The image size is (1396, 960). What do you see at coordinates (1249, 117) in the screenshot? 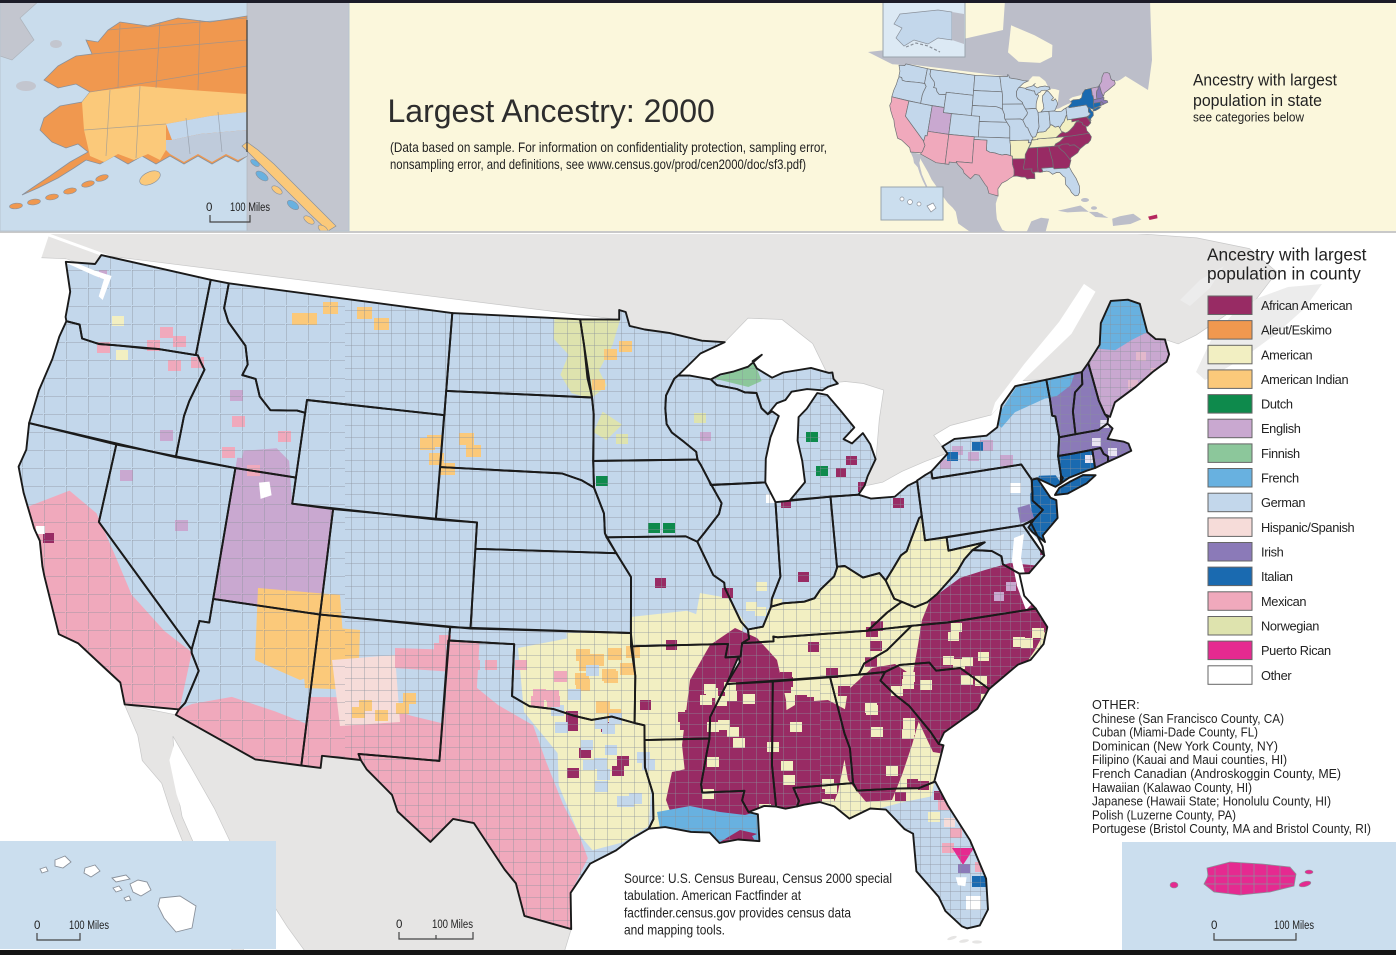
I see `svg-text: see categories below` at bounding box center [1249, 117].